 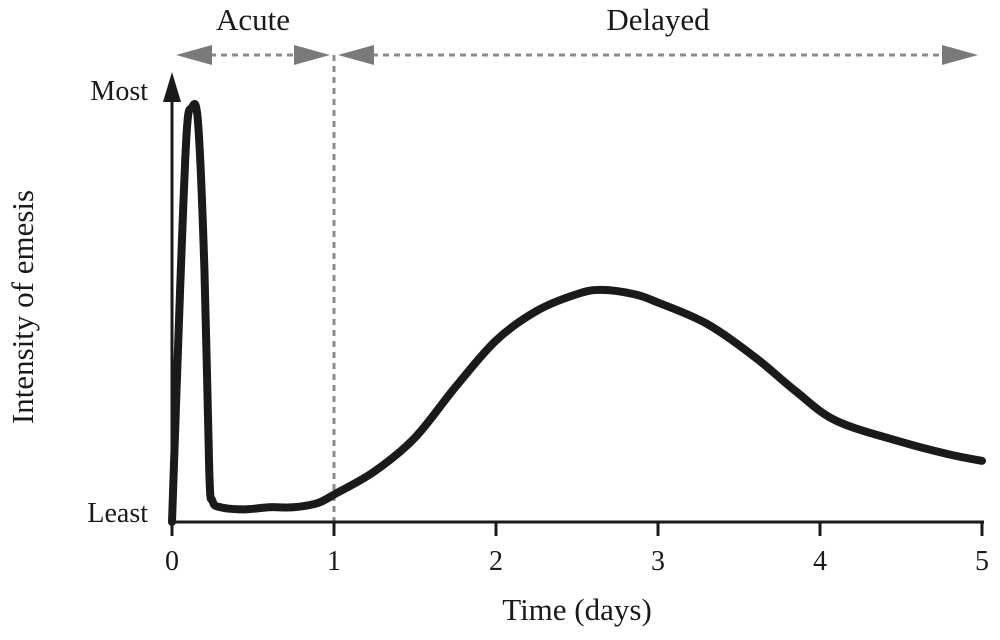 I want to click on x-axis-title: Time (days), so click(x=577, y=609).